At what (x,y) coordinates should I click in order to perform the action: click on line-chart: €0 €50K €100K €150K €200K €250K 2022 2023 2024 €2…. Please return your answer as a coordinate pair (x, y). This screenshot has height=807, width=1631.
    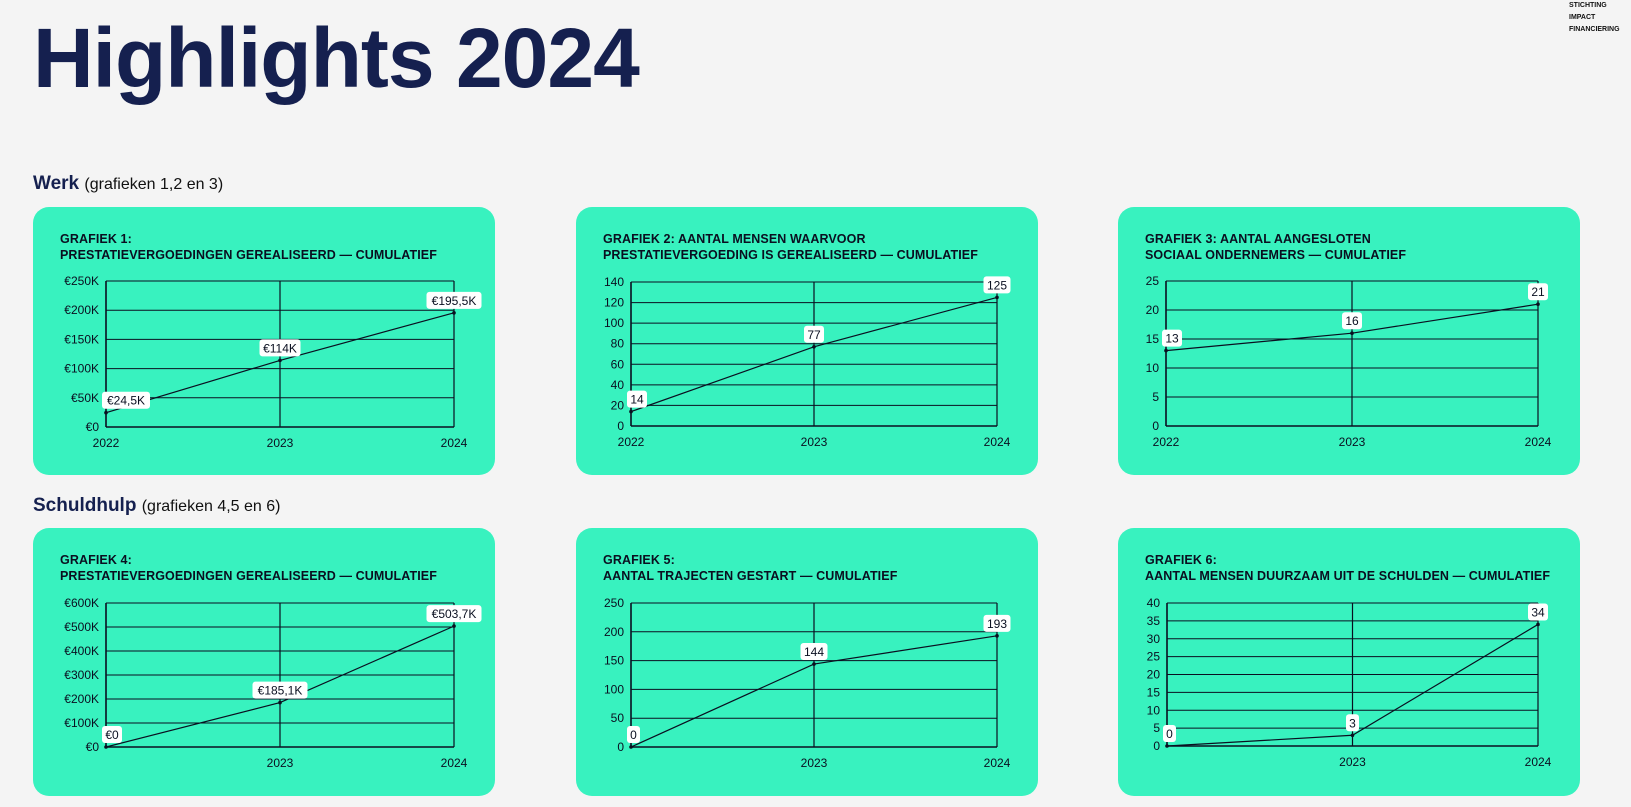
    Looking at the image, I should click on (273, 362).